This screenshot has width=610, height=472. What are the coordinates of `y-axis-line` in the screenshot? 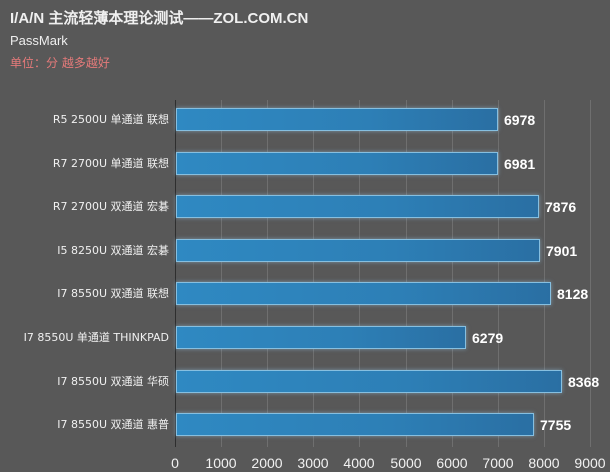 It's located at (175, 273).